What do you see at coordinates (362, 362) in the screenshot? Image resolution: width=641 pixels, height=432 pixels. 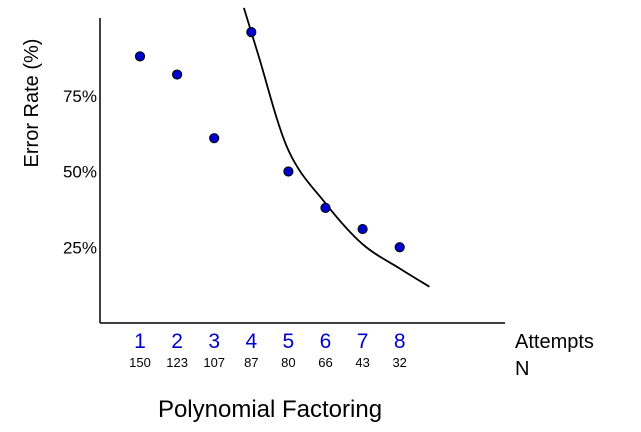 I see `count-label: 43` at bounding box center [362, 362].